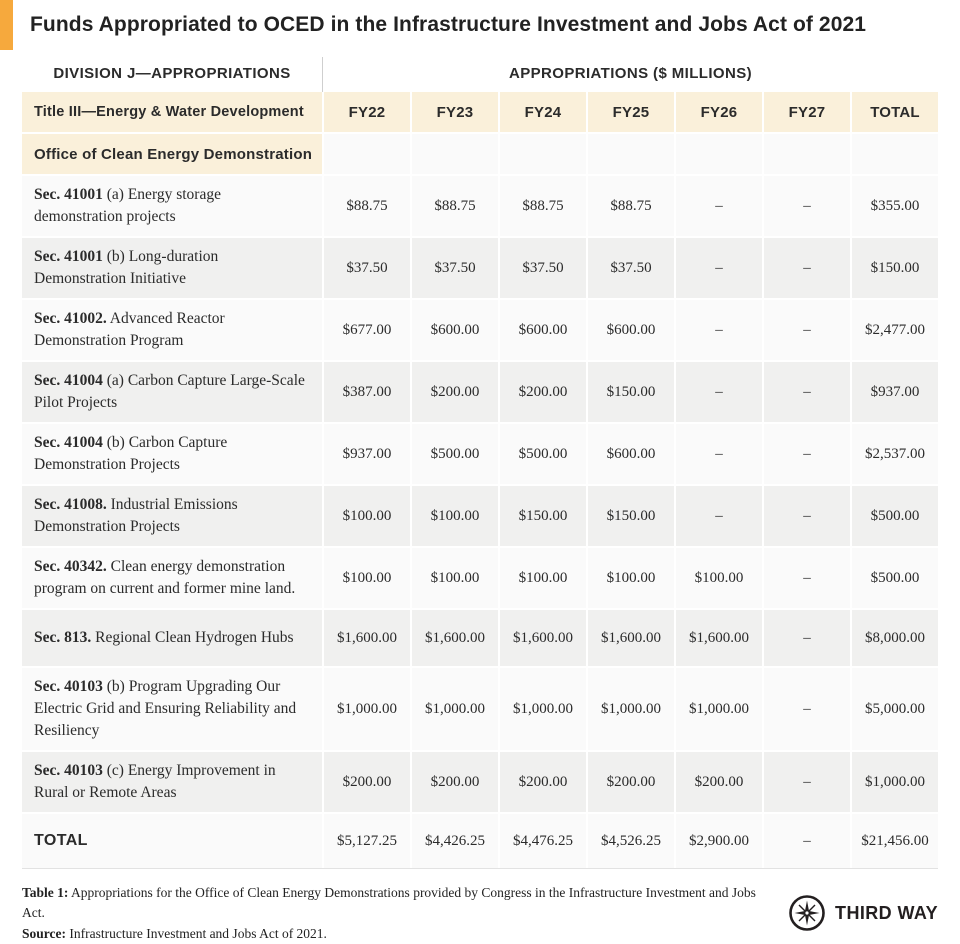 The width and height of the screenshot is (960, 944). Describe the element at coordinates (719, 782) in the screenshot. I see `row-value-fy26: $200.00` at that location.